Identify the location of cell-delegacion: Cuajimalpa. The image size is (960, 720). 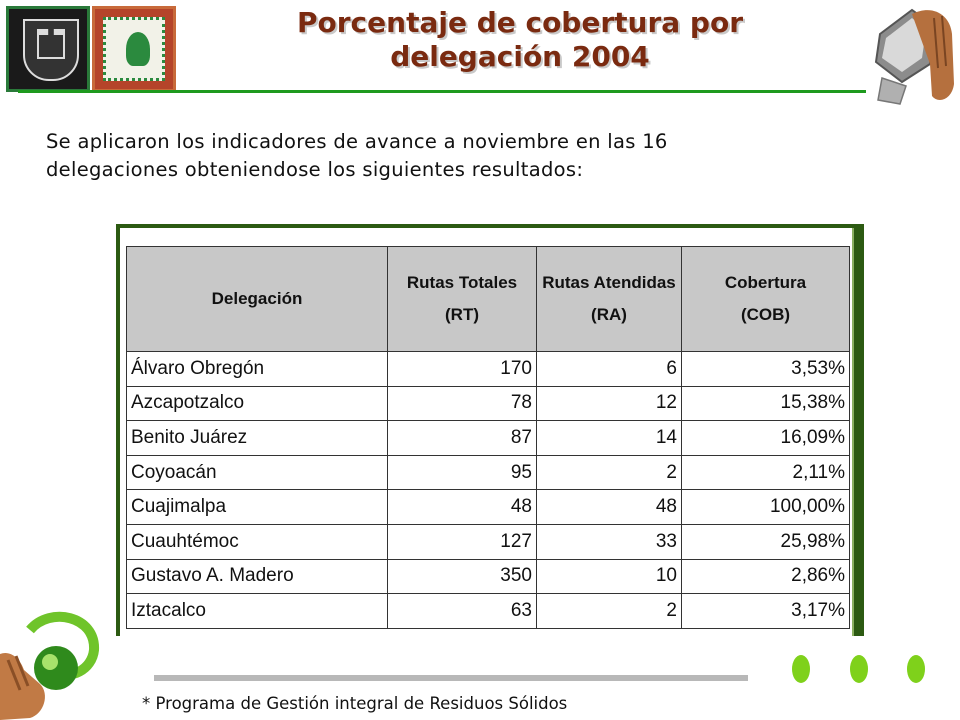
(257, 507).